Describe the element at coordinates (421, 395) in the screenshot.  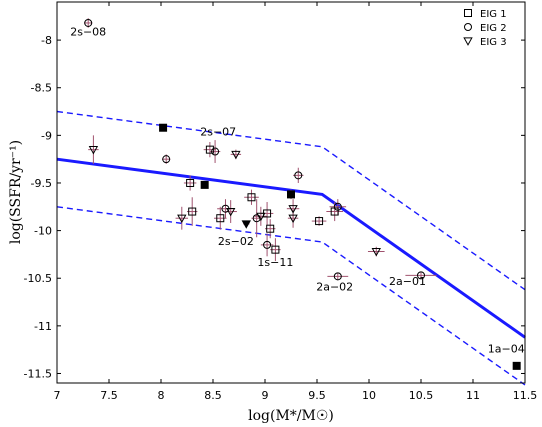
I see `x-tick-label-7: 10.5` at that location.